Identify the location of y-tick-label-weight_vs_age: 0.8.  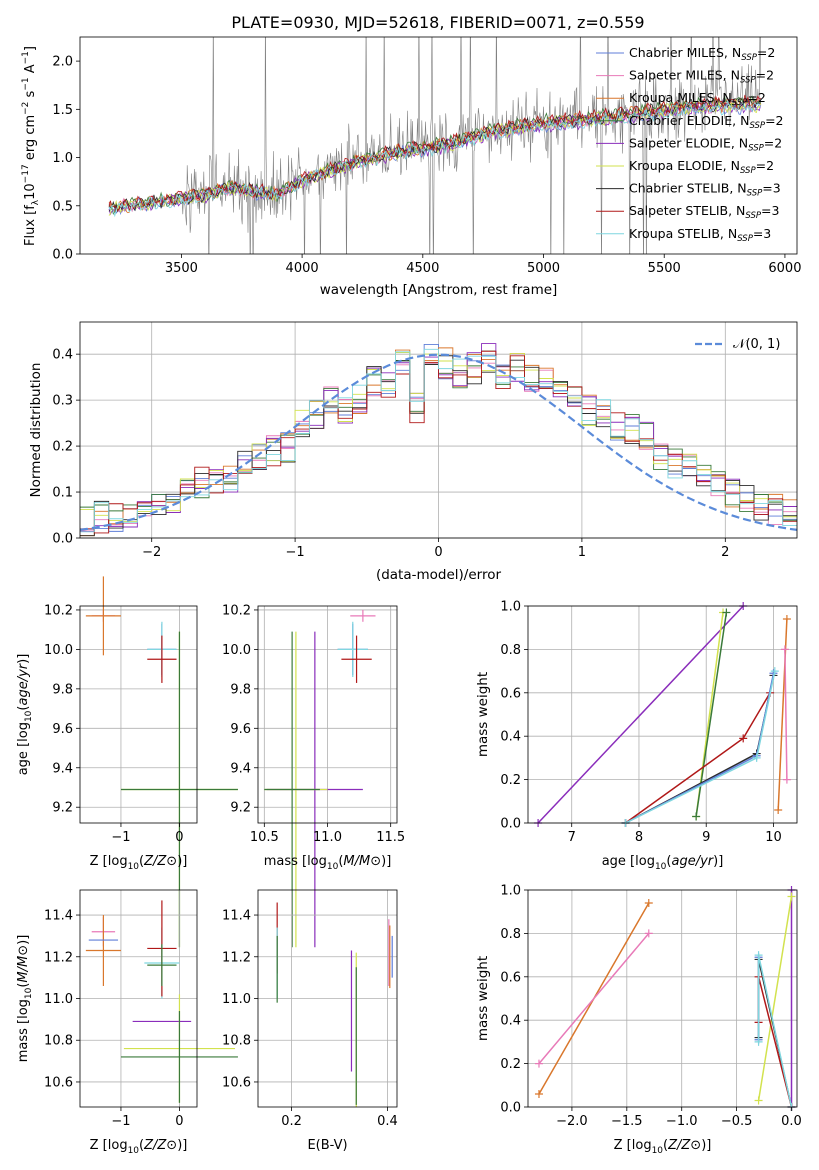
(510, 650).